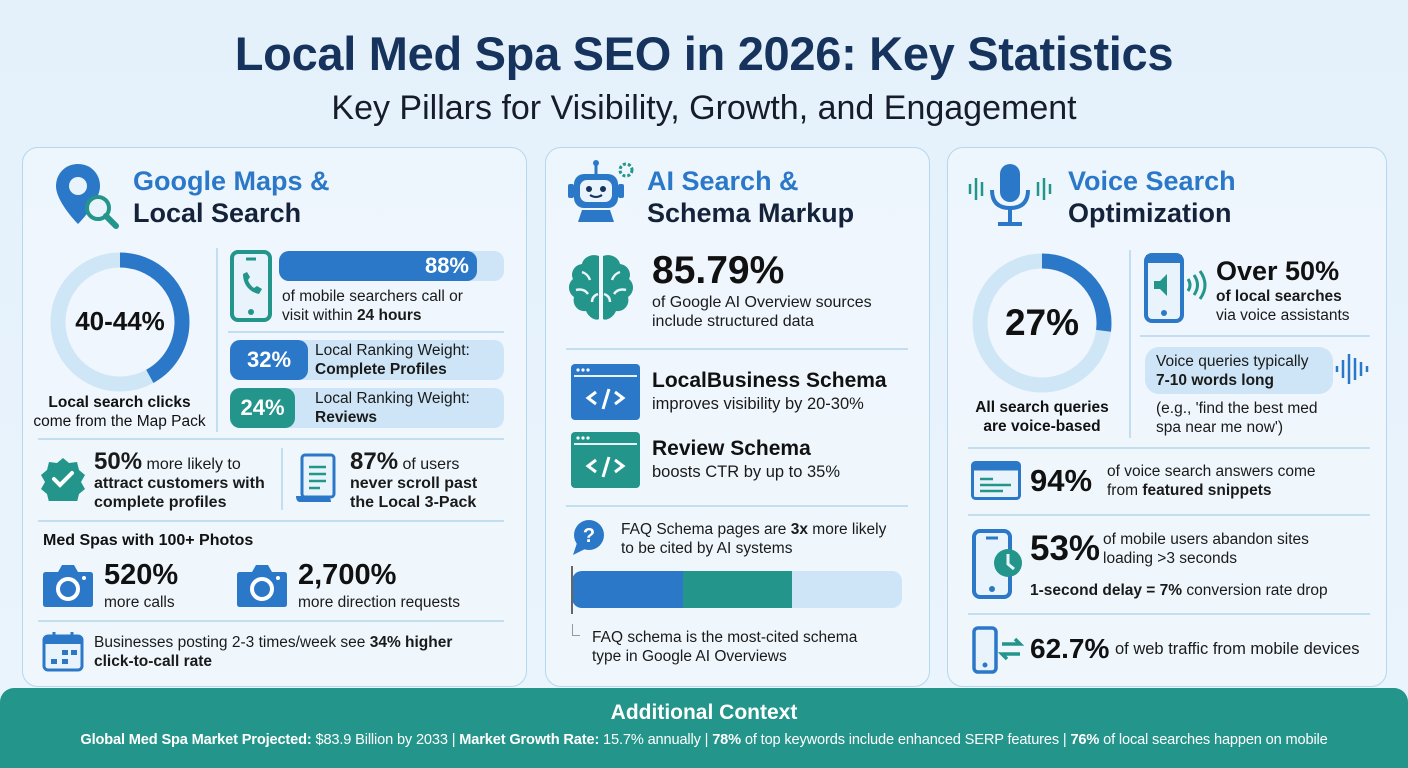 The width and height of the screenshot is (1408, 768). What do you see at coordinates (1065, 548) in the screenshot?
I see `abandon-value: 53%` at bounding box center [1065, 548].